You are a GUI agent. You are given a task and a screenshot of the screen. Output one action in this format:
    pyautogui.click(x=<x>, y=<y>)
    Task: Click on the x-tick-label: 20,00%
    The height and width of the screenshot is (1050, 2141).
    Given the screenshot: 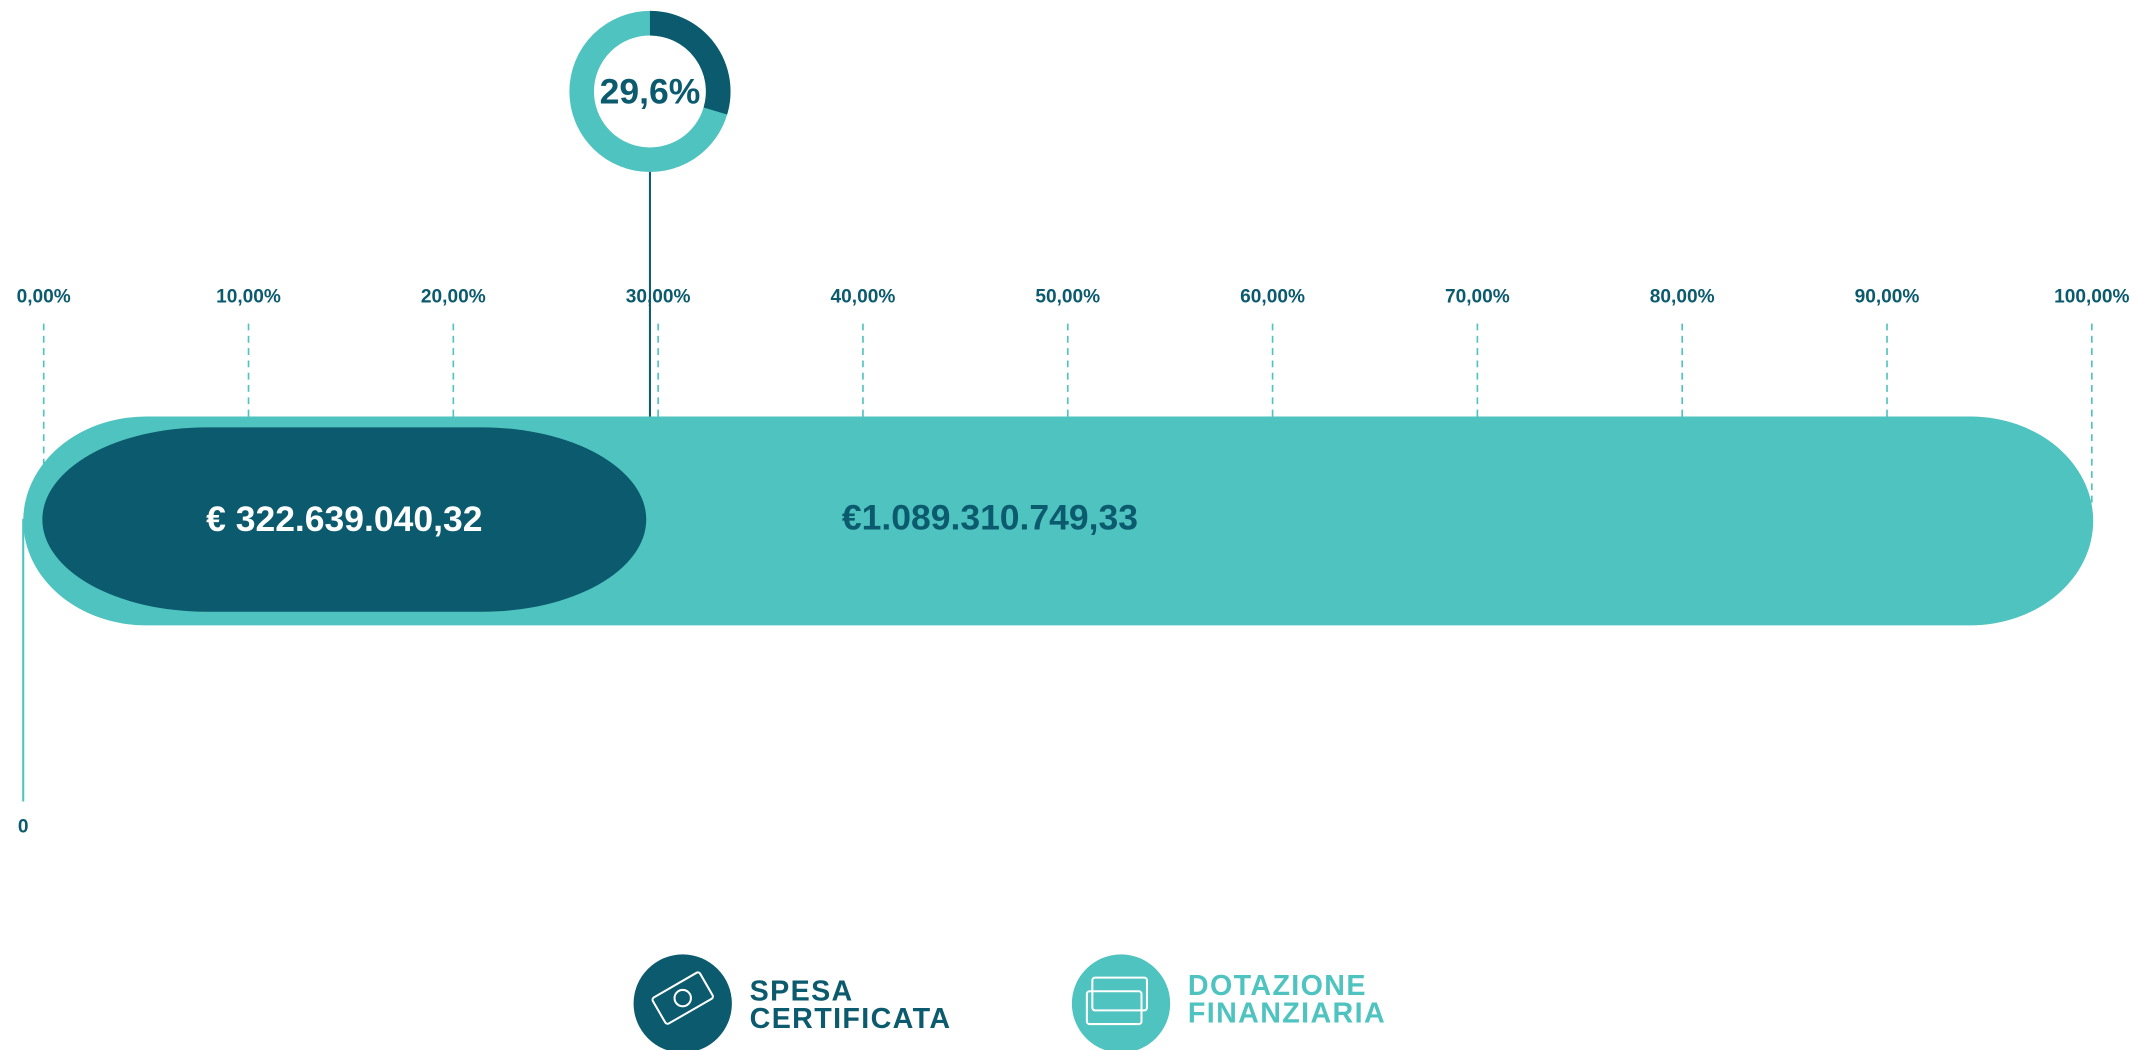 What is the action you would take?
    pyautogui.click(x=453, y=297)
    